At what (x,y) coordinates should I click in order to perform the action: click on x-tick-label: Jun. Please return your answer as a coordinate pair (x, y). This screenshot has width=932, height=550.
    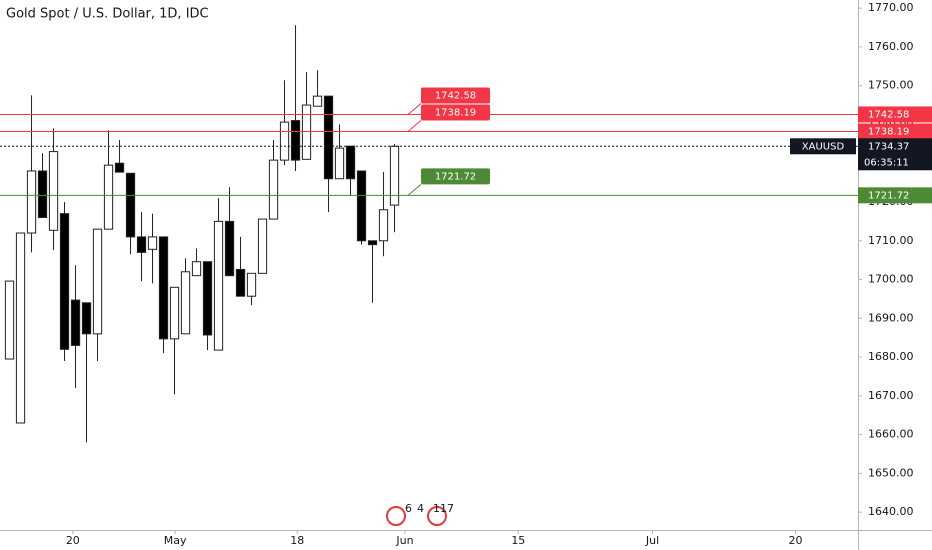
    Looking at the image, I should click on (404, 540).